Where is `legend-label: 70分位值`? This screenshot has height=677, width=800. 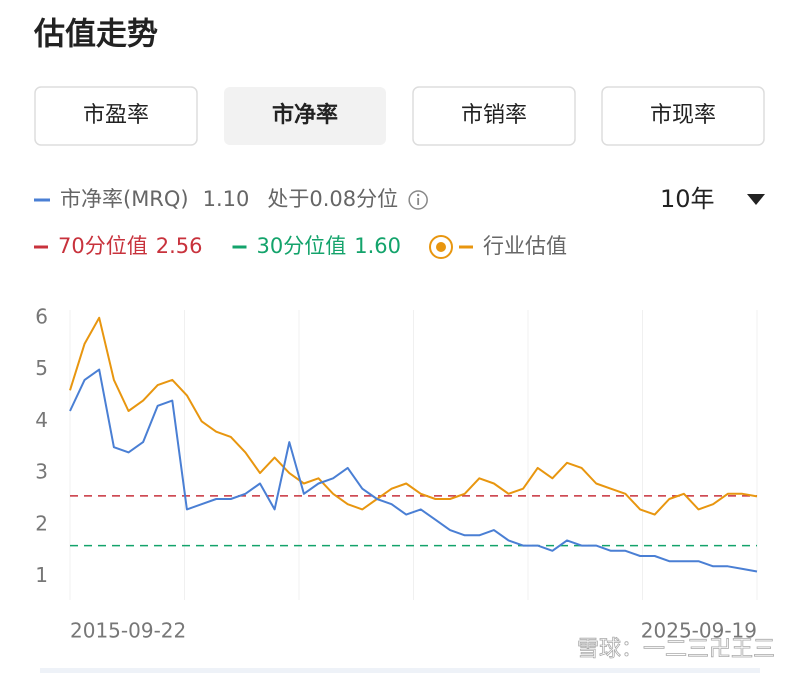
legend-label: 70分位值 is located at coordinates (103, 246).